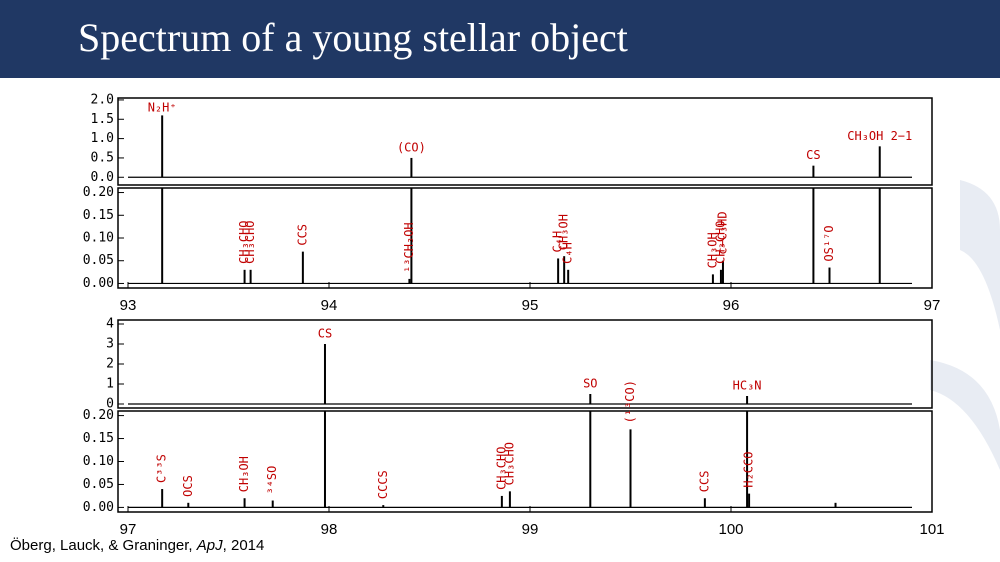 The height and width of the screenshot is (562, 1000). I want to click on x-tick-label: 101, so click(931, 529).